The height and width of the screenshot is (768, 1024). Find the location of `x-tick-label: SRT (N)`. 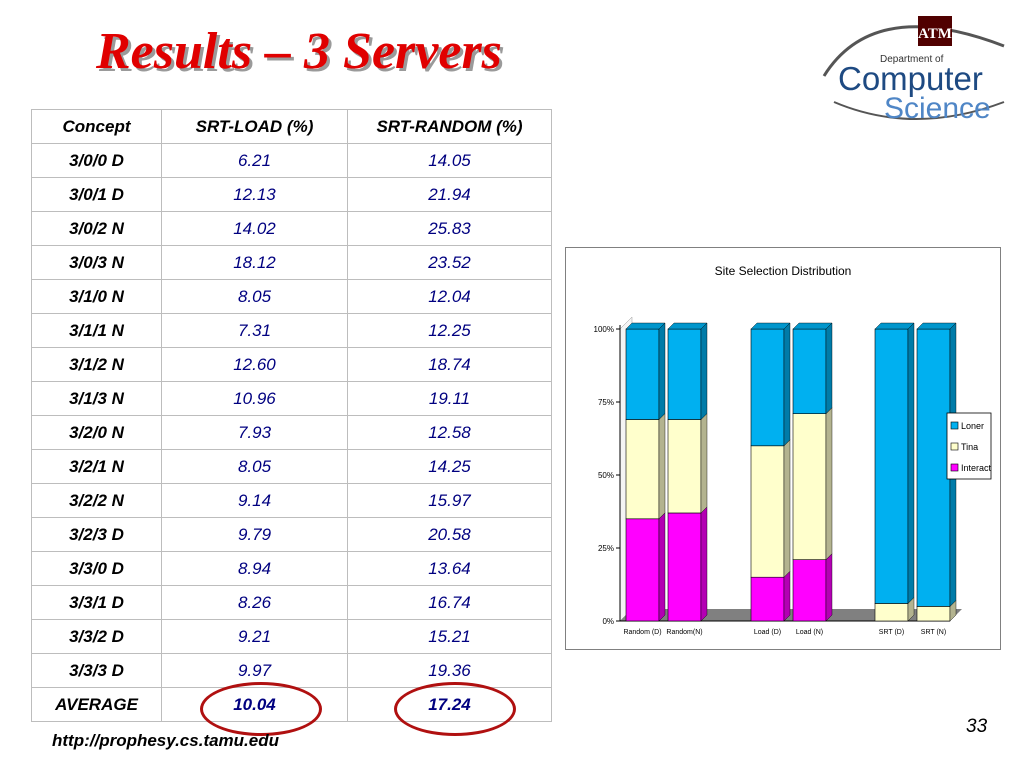

x-tick-label: SRT (N) is located at coordinates (933, 632).